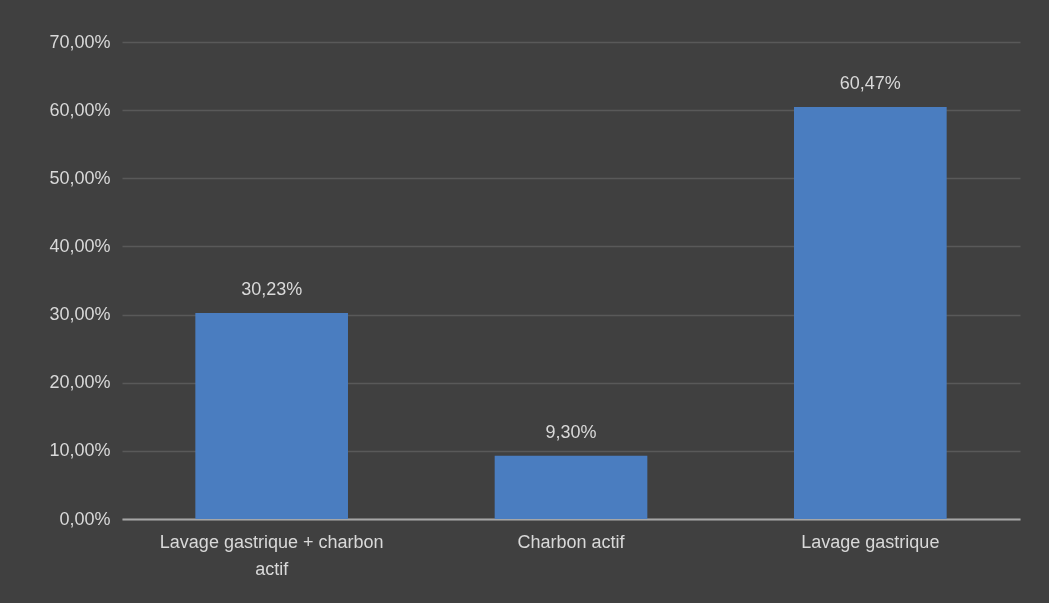 Image resolution: width=1049 pixels, height=603 pixels. What do you see at coordinates (571, 541) in the screenshot?
I see `x-tick-label: Charbon actif` at bounding box center [571, 541].